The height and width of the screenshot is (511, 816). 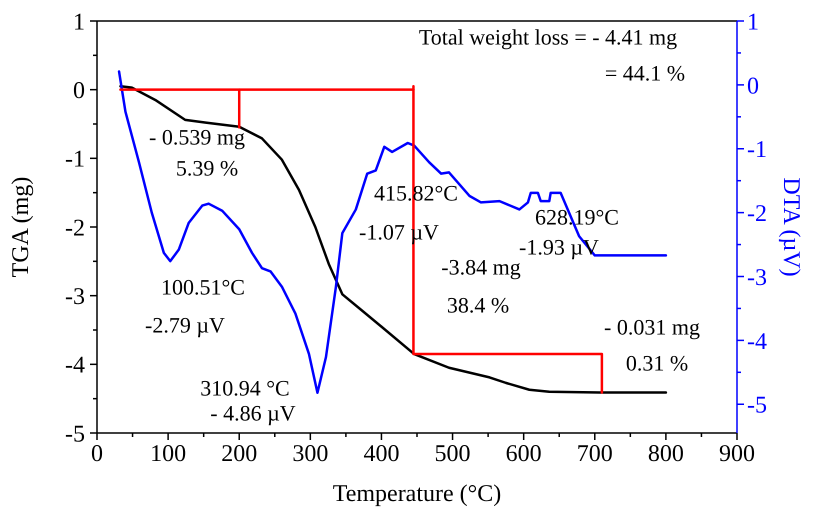 What do you see at coordinates (207, 168) in the screenshot?
I see `annotation: 5.39 %` at bounding box center [207, 168].